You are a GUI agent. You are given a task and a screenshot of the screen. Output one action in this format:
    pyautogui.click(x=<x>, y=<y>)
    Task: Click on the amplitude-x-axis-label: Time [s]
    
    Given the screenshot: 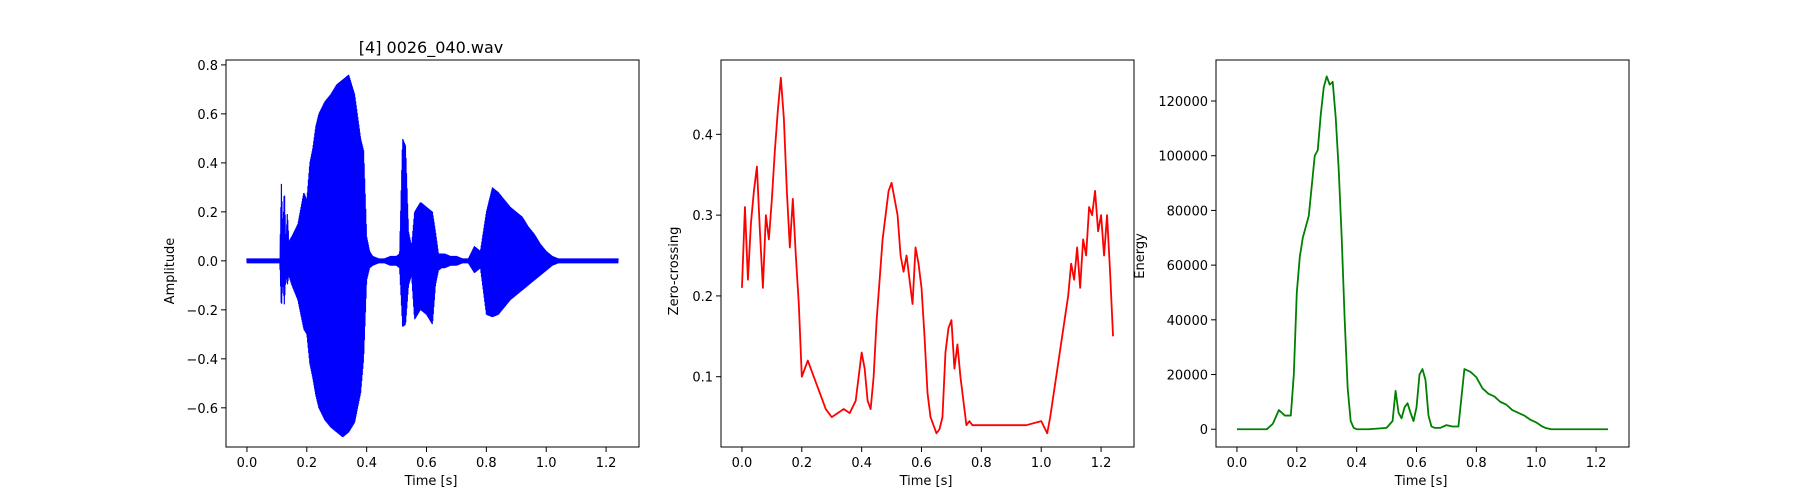 What is the action you would take?
    pyautogui.click(x=431, y=481)
    